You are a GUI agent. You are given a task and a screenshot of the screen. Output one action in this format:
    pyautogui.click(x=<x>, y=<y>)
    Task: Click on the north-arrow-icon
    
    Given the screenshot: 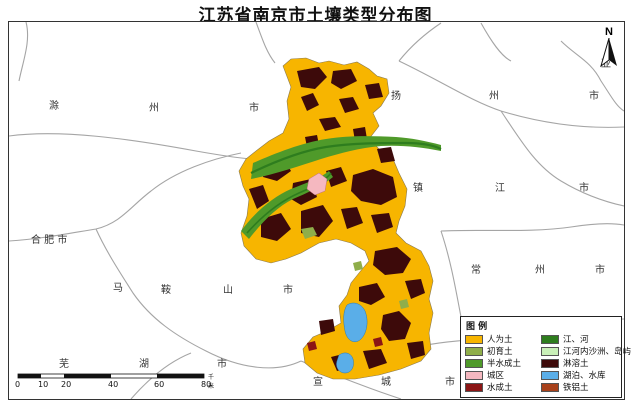 What is the action you would take?
    pyautogui.click(x=608, y=53)
    